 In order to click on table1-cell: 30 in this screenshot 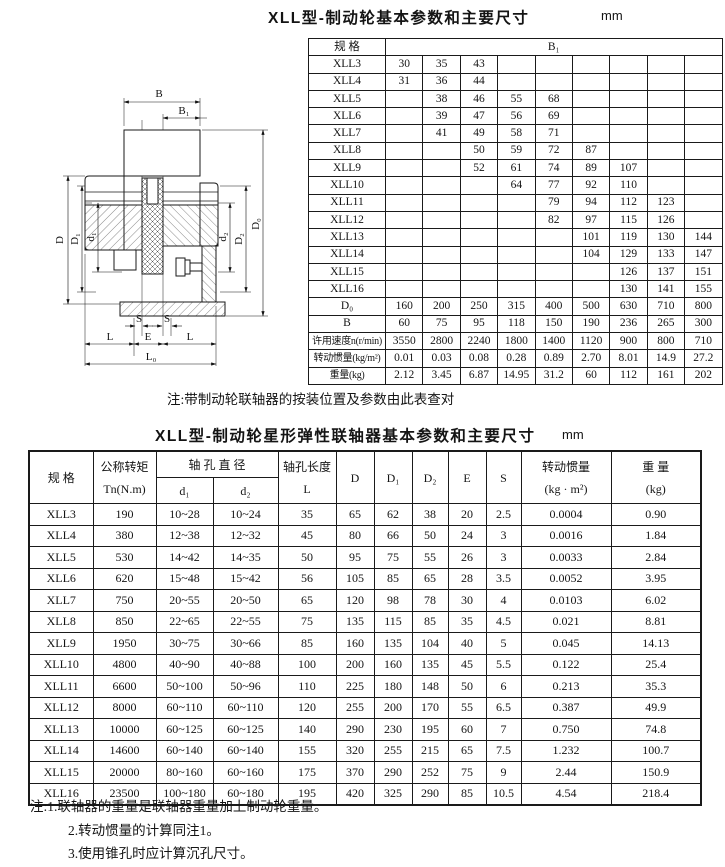, I will do `click(404, 64)`.